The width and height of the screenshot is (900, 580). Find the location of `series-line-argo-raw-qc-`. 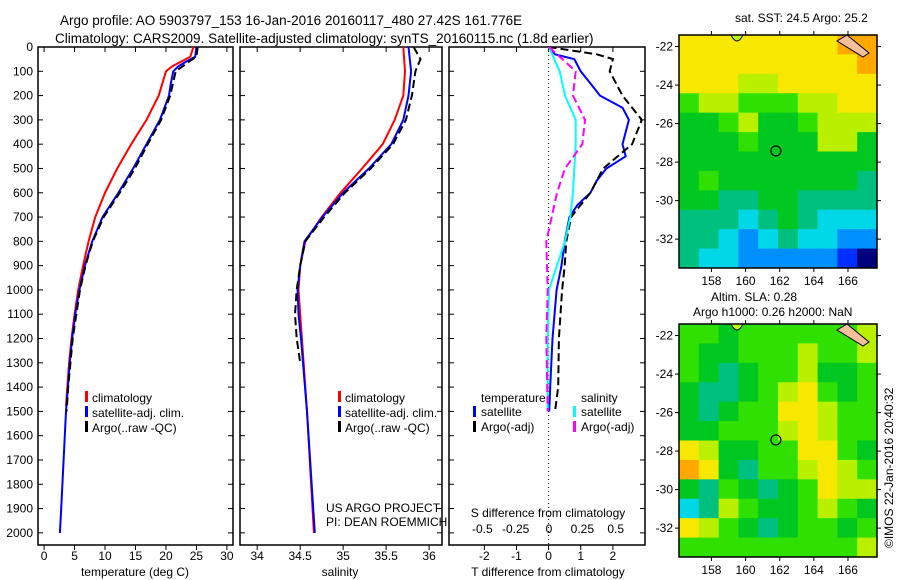

series-line-argo-raw-qc- is located at coordinates (132, 229).